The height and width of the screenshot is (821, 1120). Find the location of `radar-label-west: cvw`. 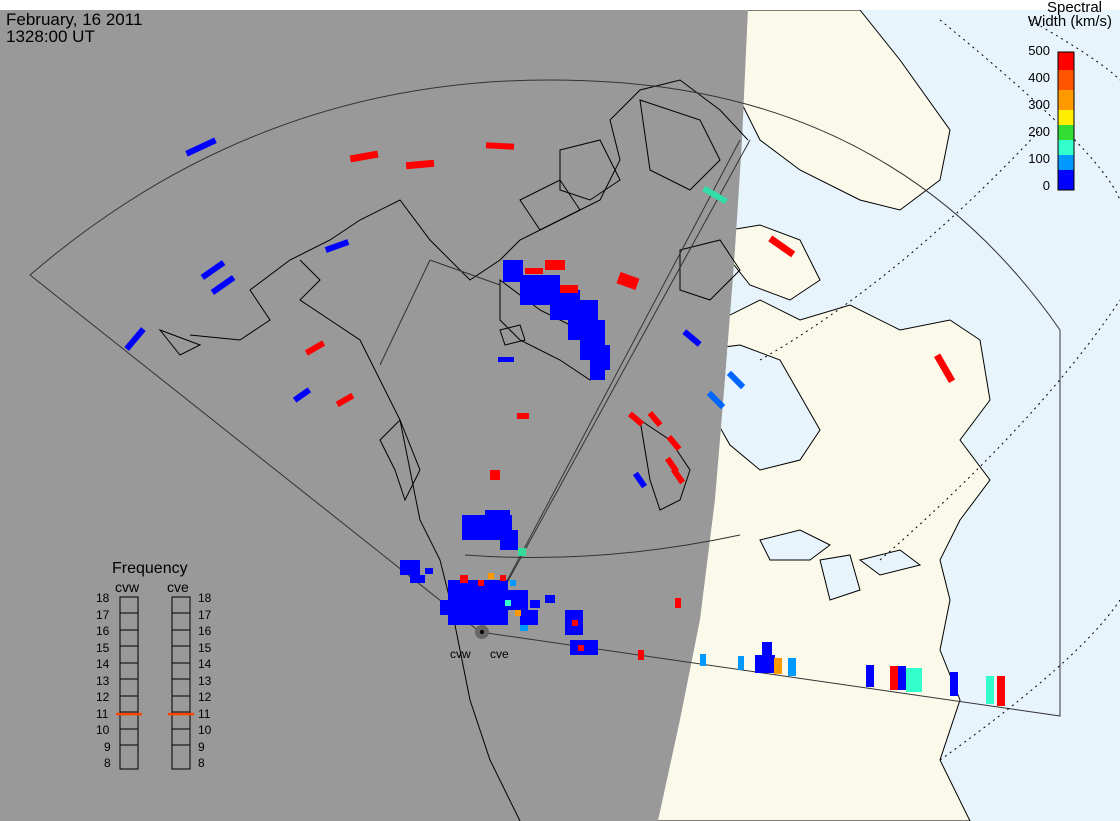

radar-label-west: cvw is located at coordinates (460, 654).